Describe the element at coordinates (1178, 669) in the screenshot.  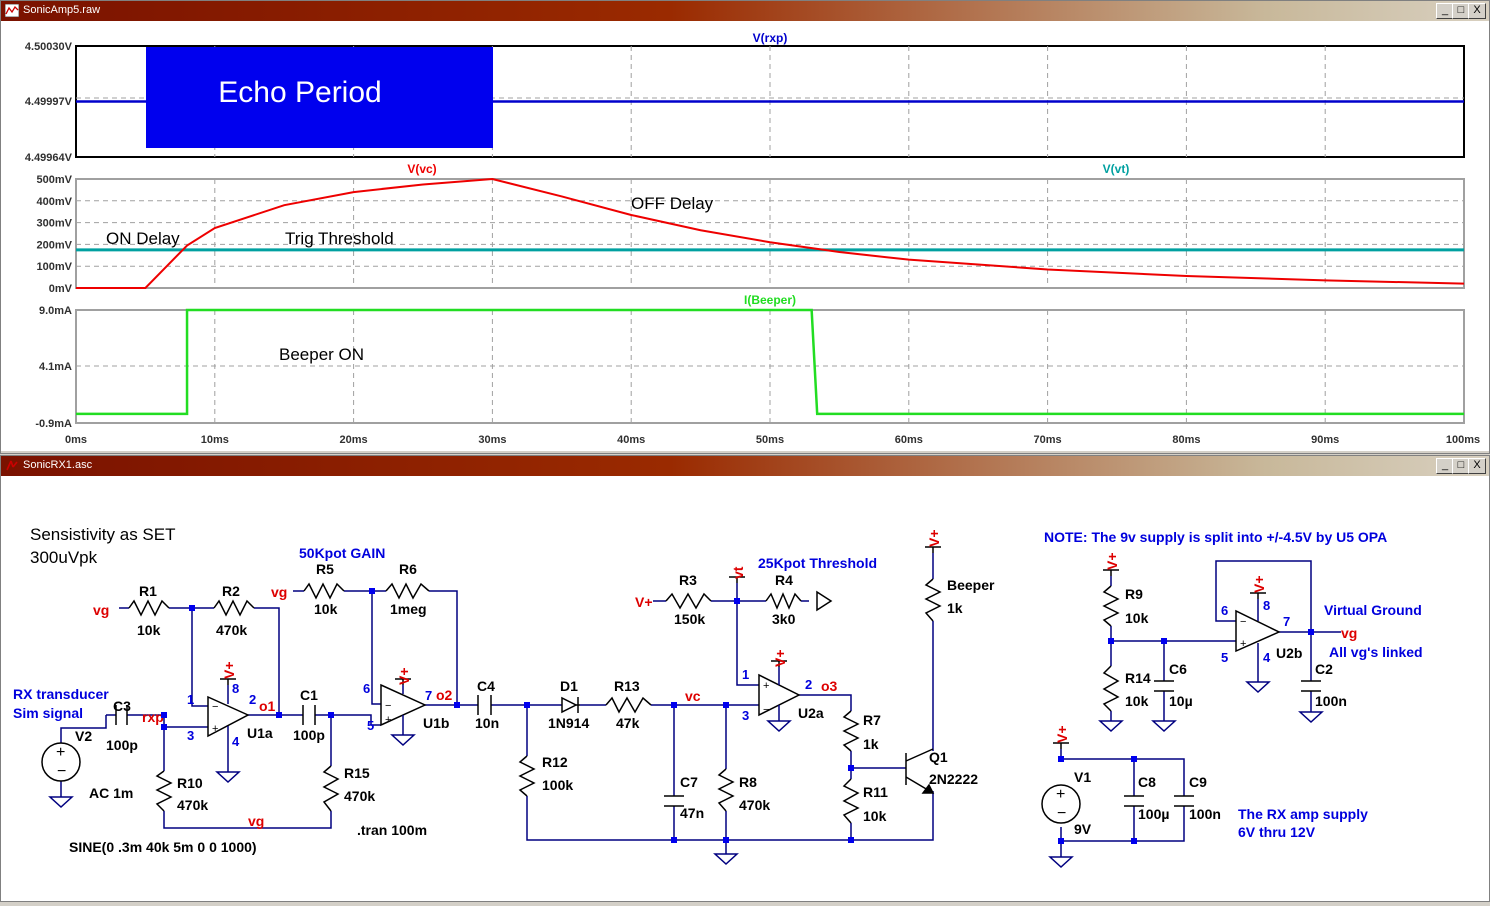
I see `svg-text: C6` at that location.